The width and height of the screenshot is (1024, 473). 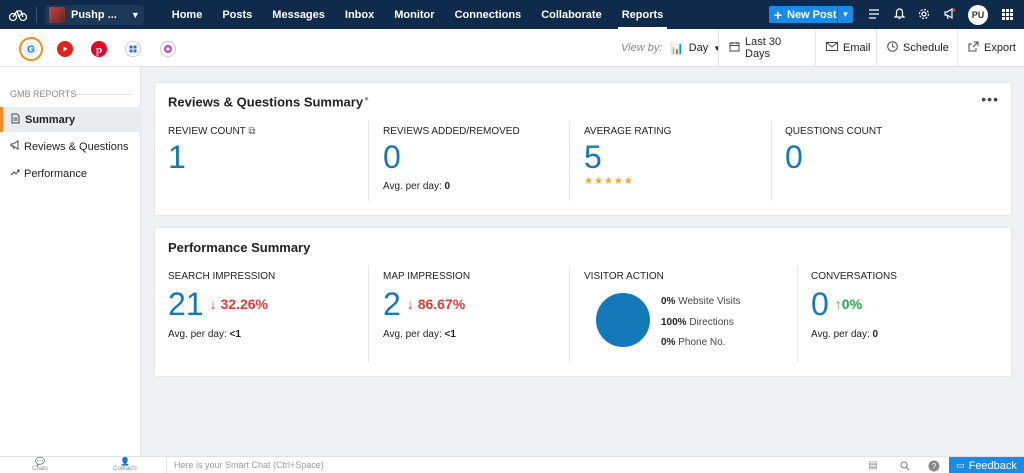 I want to click on stat-value: 21, so click(x=186, y=304).